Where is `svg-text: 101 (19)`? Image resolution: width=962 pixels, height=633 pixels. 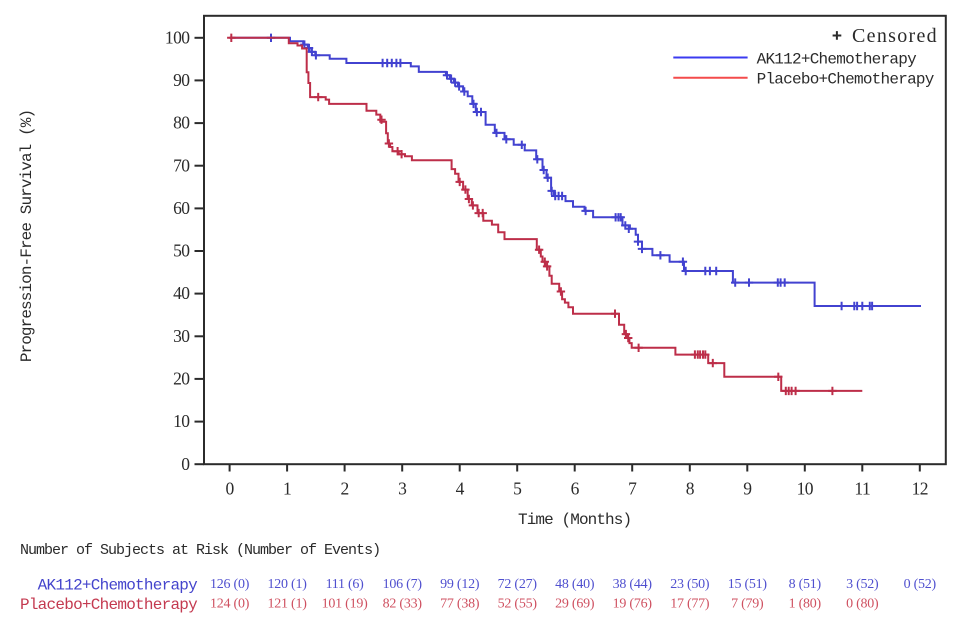
svg-text: 101 (19) is located at coordinates (345, 604).